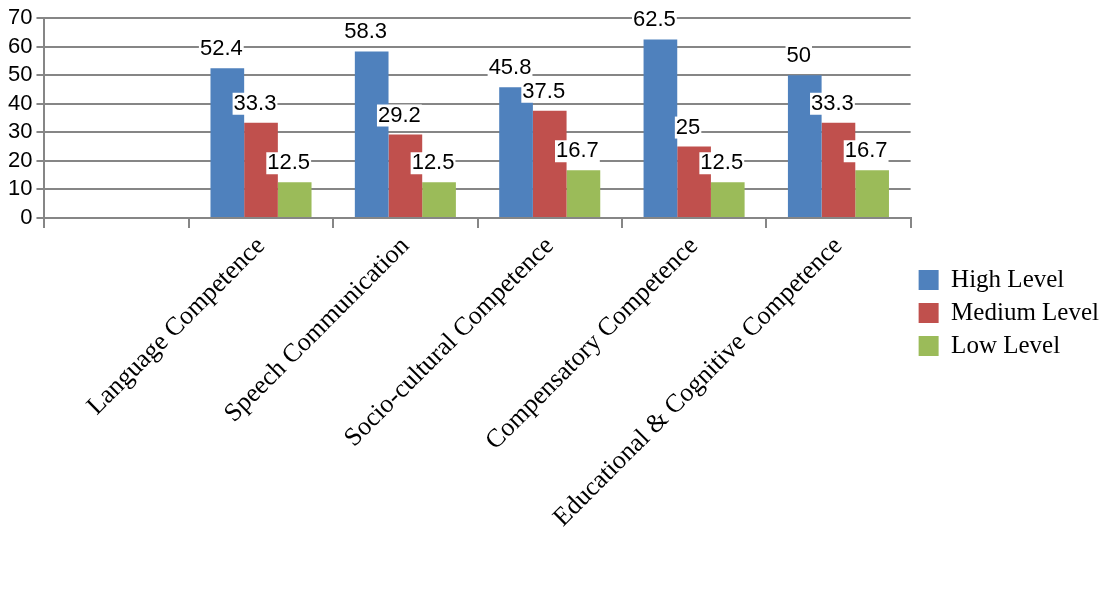 This screenshot has height=608, width=1113. Describe the element at coordinates (1006, 344) in the screenshot. I see `legend-label: Low Level` at that location.